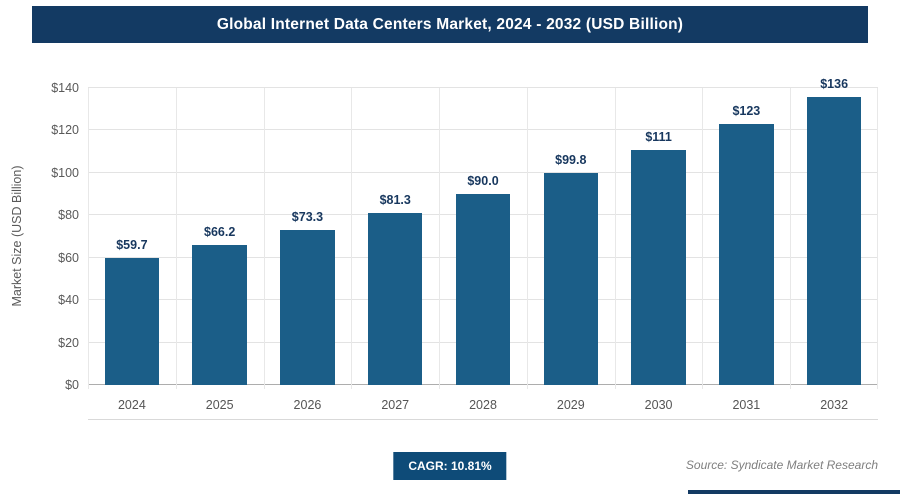 This screenshot has width=900, height=500. I want to click on bar-slot: $90.0, so click(483, 236).